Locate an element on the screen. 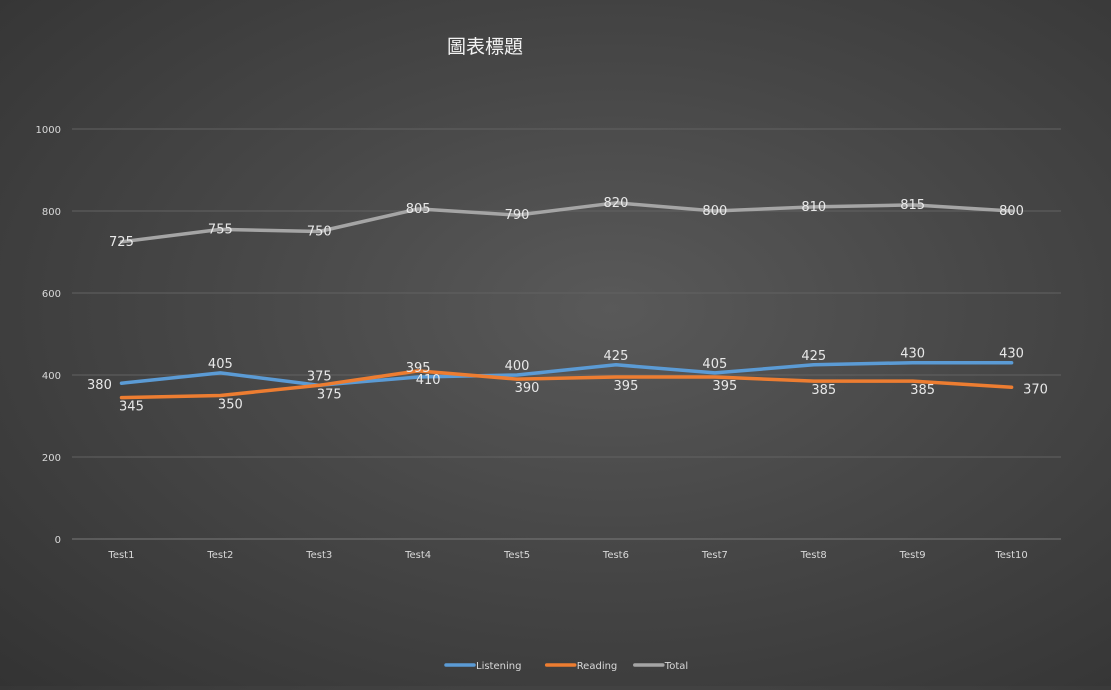 This screenshot has width=1111, height=690. y-tick-label: 400 is located at coordinates (51, 376).